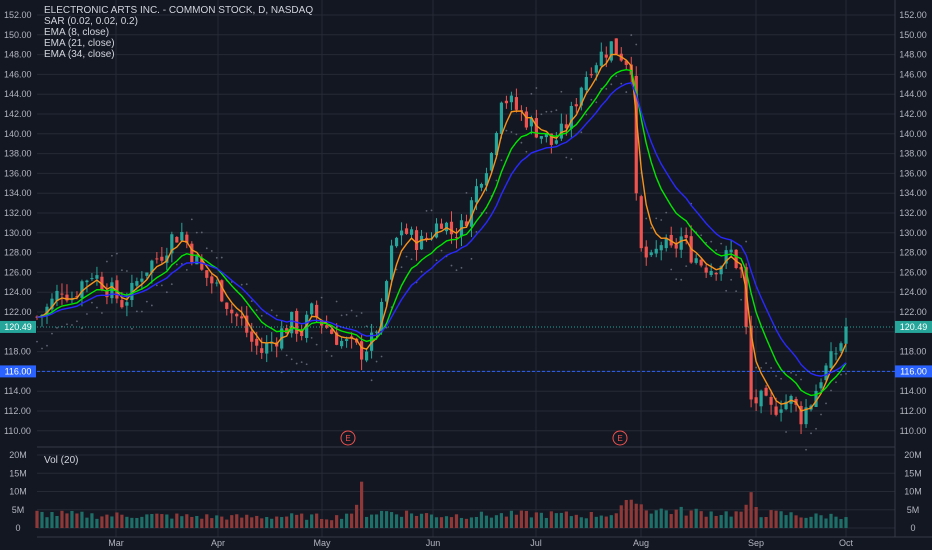 Image resolution: width=932 pixels, height=550 pixels. What do you see at coordinates (79, 54) in the screenshot?
I see `indicator-ema34: EMA (34, close)` at bounding box center [79, 54].